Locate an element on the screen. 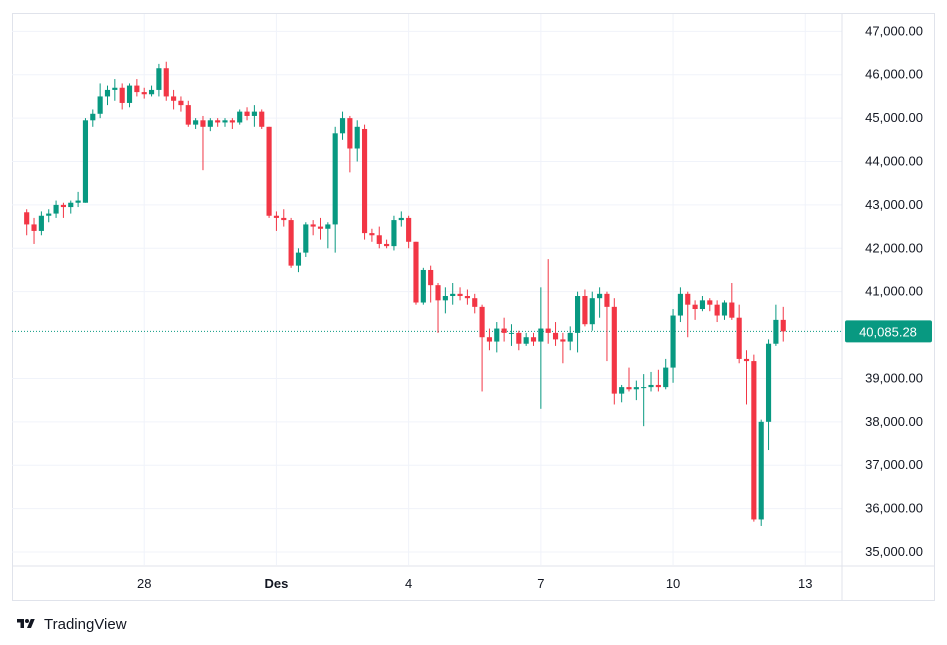 The height and width of the screenshot is (645, 947). y-tick-label: 43,000.00 is located at coordinates (894, 204).